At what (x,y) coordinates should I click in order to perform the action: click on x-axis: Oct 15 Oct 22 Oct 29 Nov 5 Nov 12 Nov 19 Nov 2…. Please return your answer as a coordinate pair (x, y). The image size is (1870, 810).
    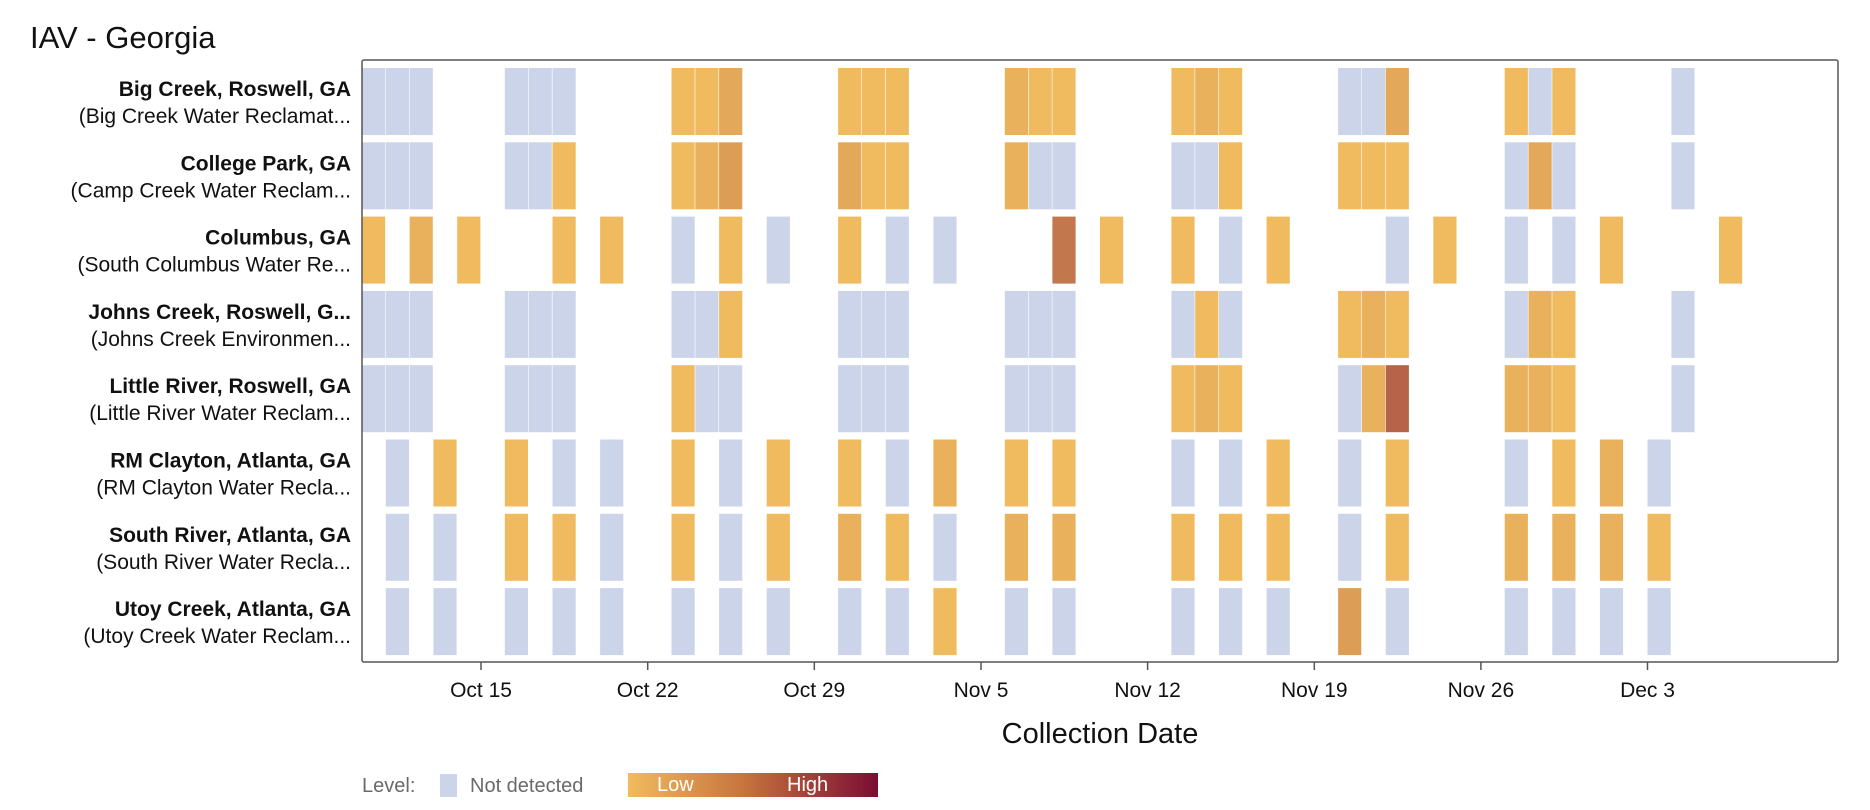
    Looking at the image, I should click on (1062, 682).